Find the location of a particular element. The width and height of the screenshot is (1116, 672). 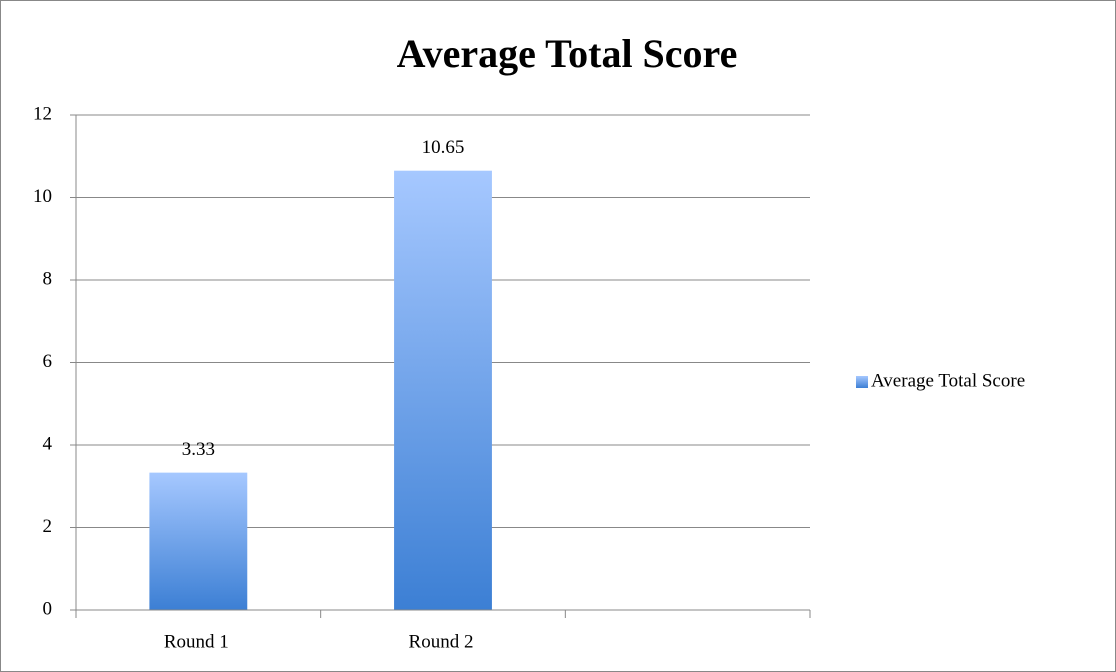

x-tick-label: Round 2 is located at coordinates (441, 641).